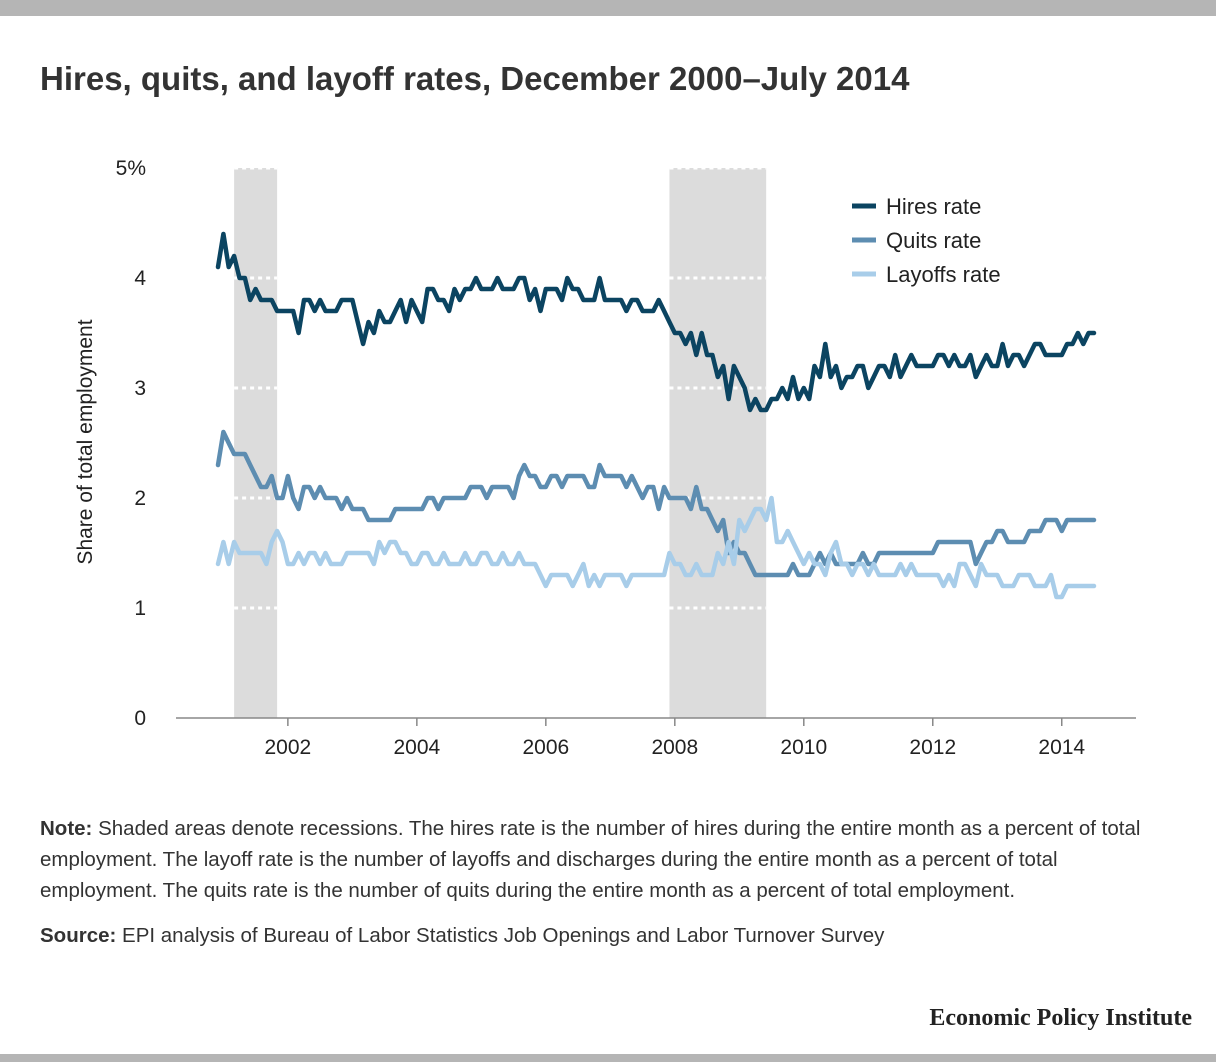  I want to click on y-tick-label: 3, so click(140, 388).